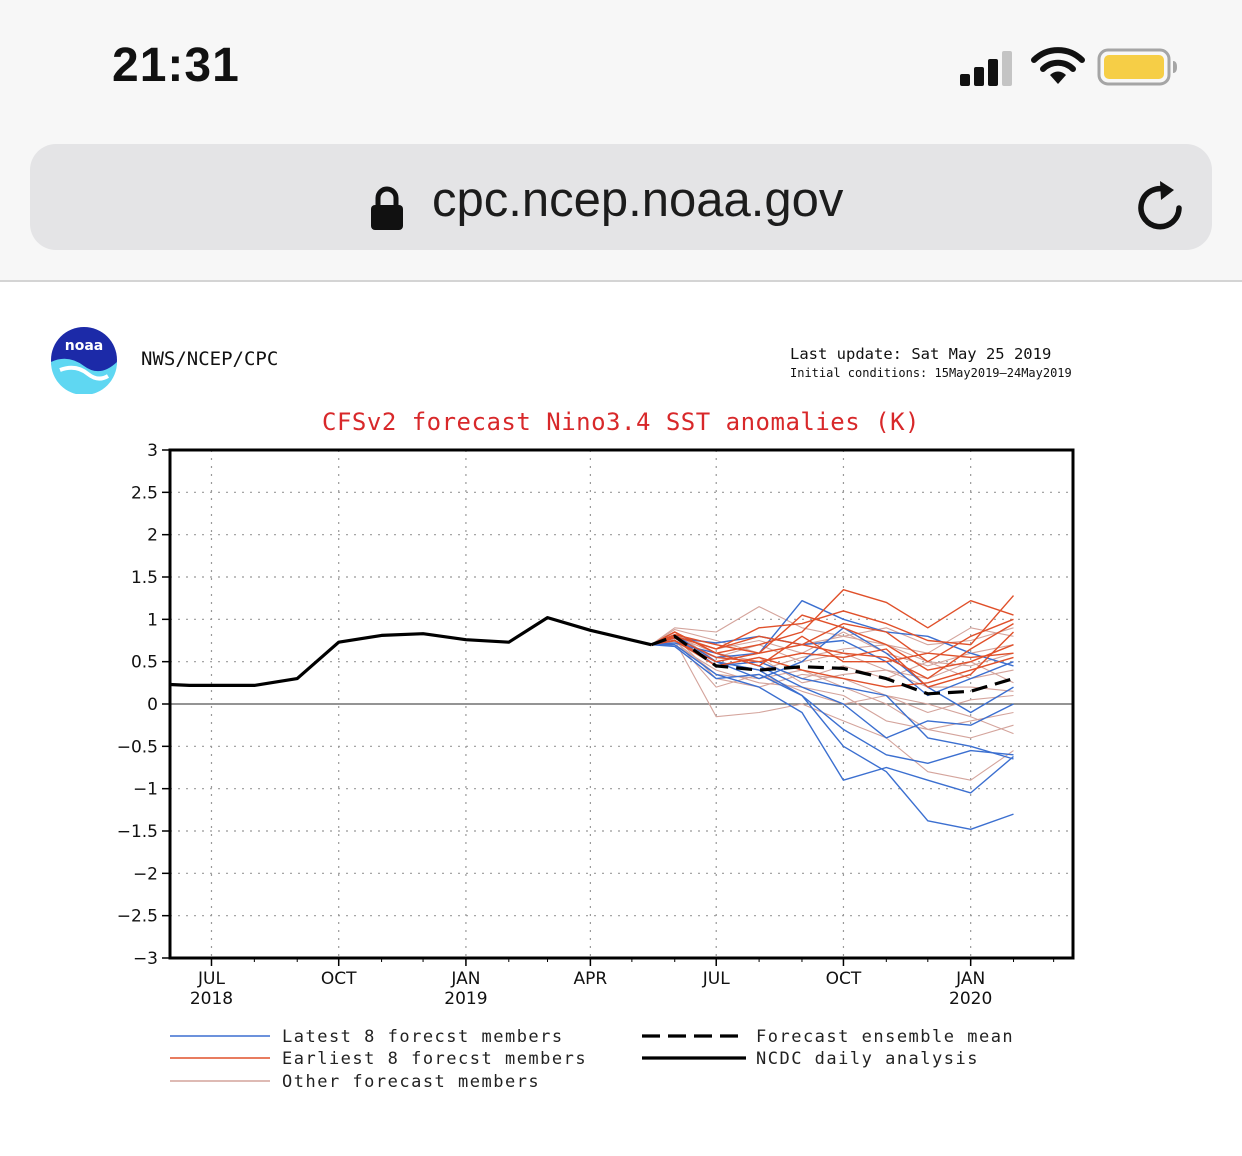  I want to click on clock: 21:31, so click(176, 65).